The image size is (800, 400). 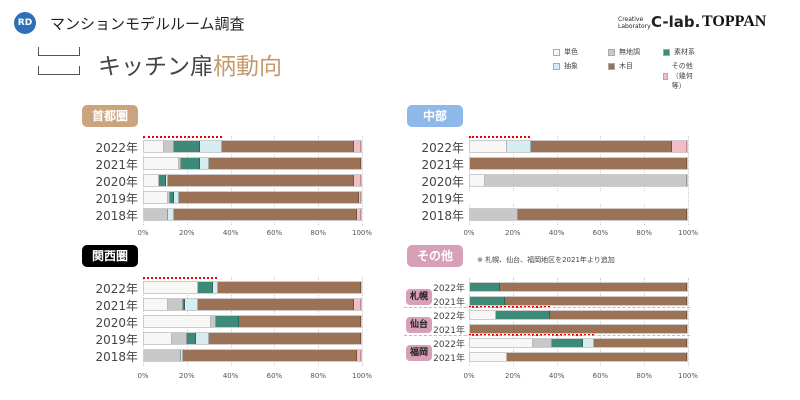 What do you see at coordinates (419, 297) in the screenshot?
I see `city-tag: 札幌` at bounding box center [419, 297].